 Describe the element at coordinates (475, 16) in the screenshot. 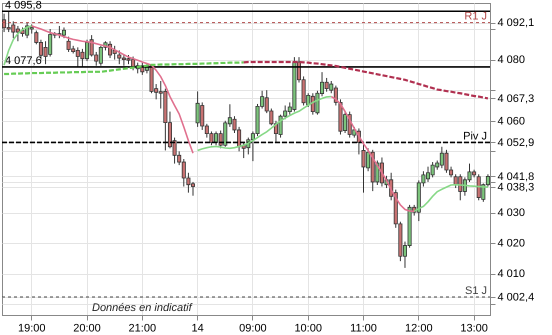

I see `ref-line-label: R1 J` at that location.